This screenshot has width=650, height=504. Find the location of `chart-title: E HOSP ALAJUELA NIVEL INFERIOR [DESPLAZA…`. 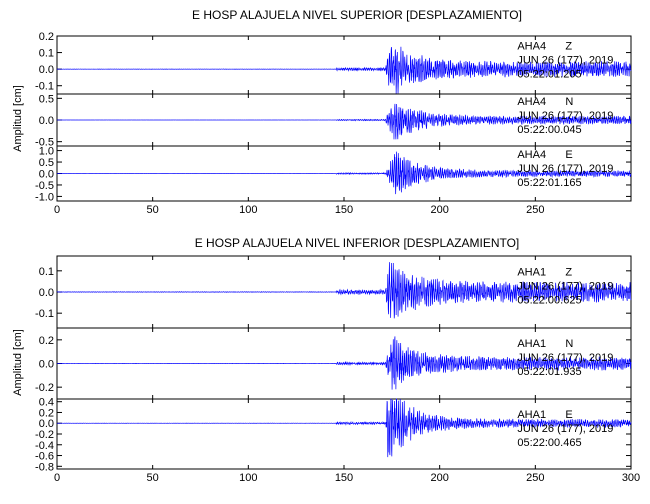

chart-title: E HOSP ALAJUELA NIVEL INFERIOR [DESPLAZA… is located at coordinates (357, 243).